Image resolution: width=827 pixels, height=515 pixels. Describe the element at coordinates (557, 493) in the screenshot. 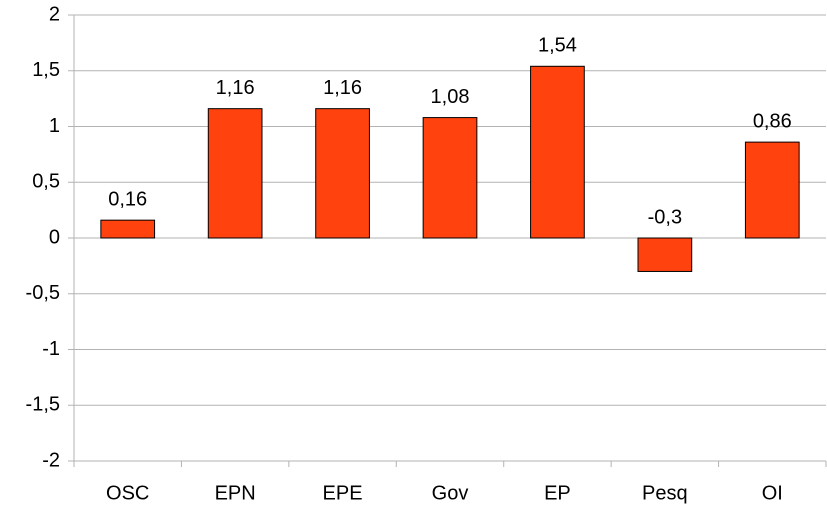

I see `x-tick-label: EP` at that location.